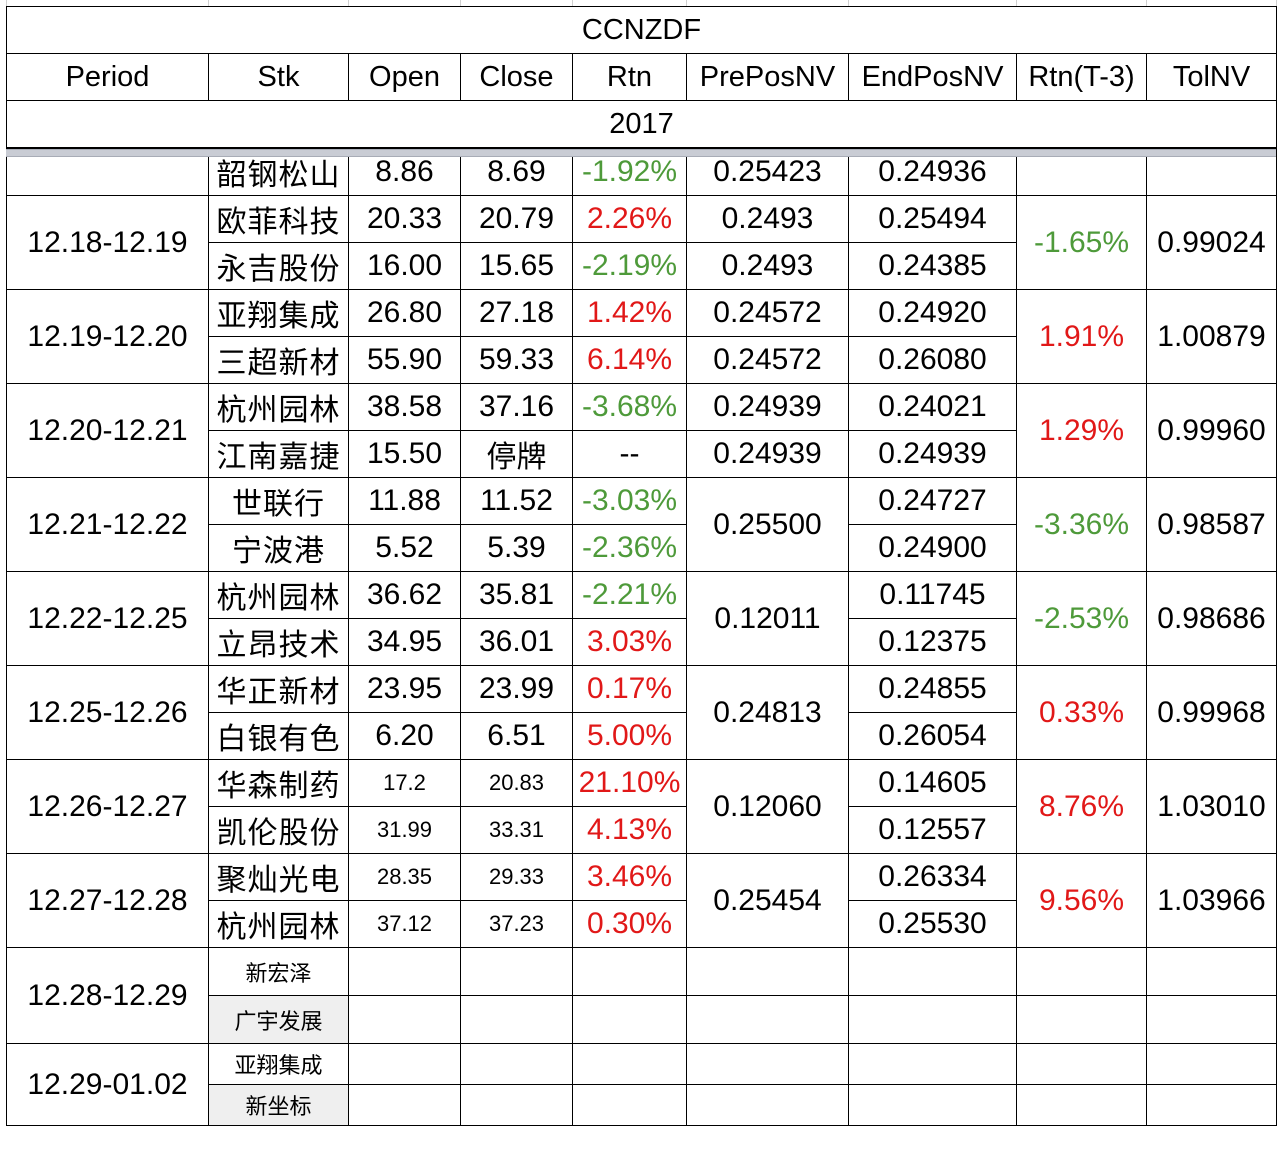 The width and height of the screenshot is (1288, 1164). What do you see at coordinates (404, 548) in the screenshot?
I see `open-cell: 5.52` at bounding box center [404, 548].